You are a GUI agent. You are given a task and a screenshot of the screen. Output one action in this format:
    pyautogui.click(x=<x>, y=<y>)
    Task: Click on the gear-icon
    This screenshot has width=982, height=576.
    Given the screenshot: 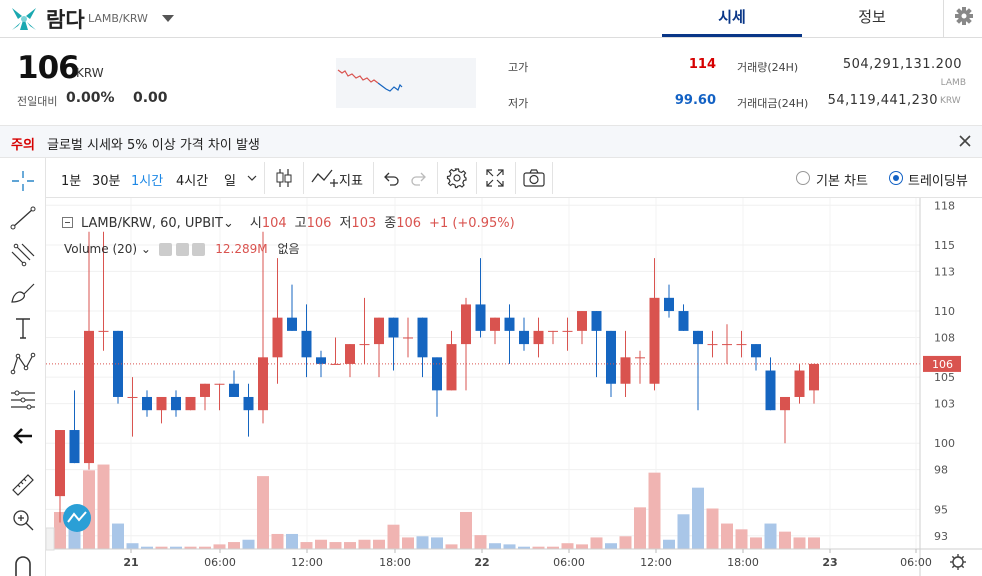 What is the action you would take?
    pyautogui.click(x=182, y=249)
    